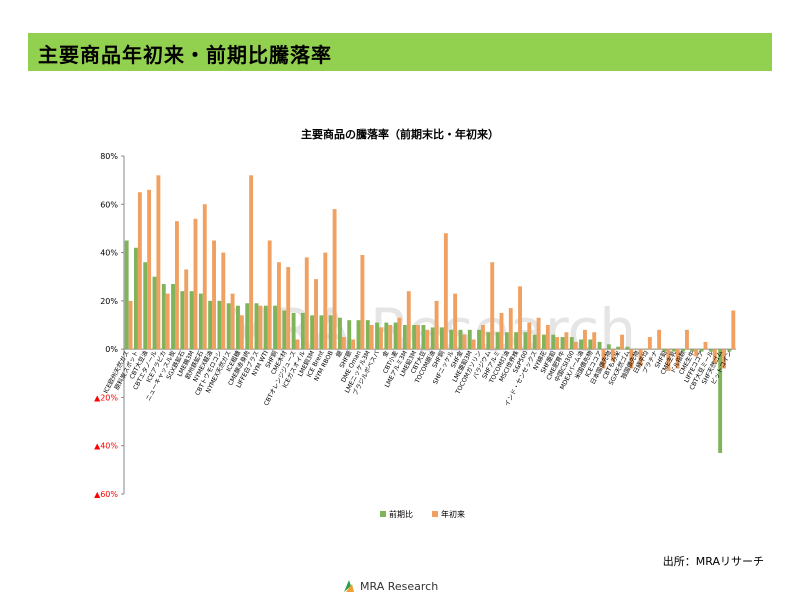 The width and height of the screenshot is (800, 600). What do you see at coordinates (401, 514) in the screenshot?
I see `legend-label-mom: 前期比` at bounding box center [401, 514].